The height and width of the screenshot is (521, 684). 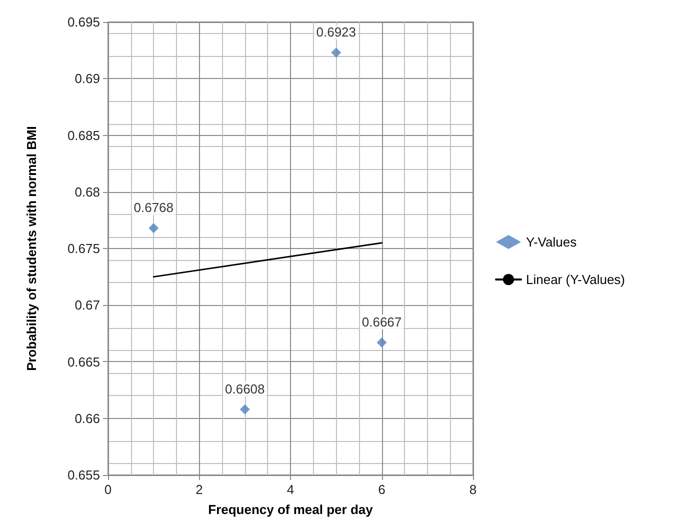 I want to click on data-label: 0.6768, so click(x=154, y=208).